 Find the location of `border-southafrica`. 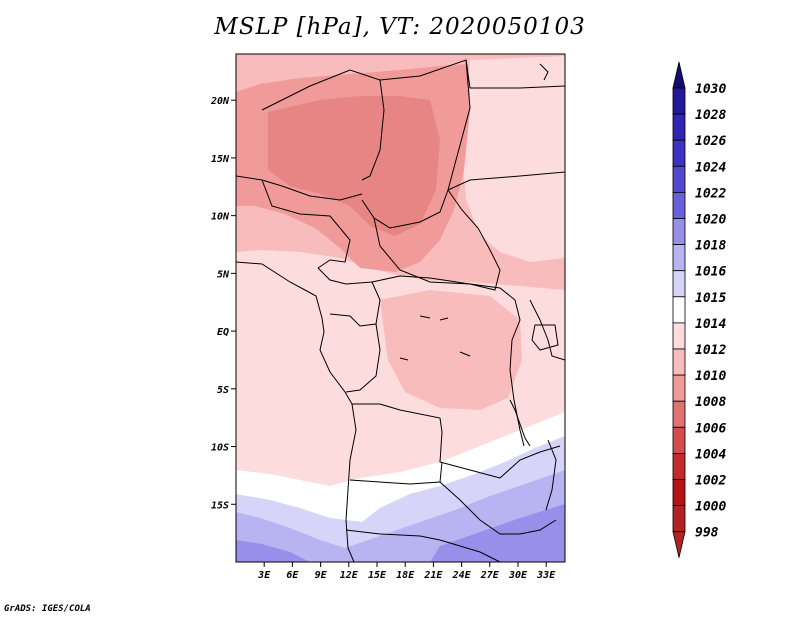

border-southafrica is located at coordinates (423, 545).